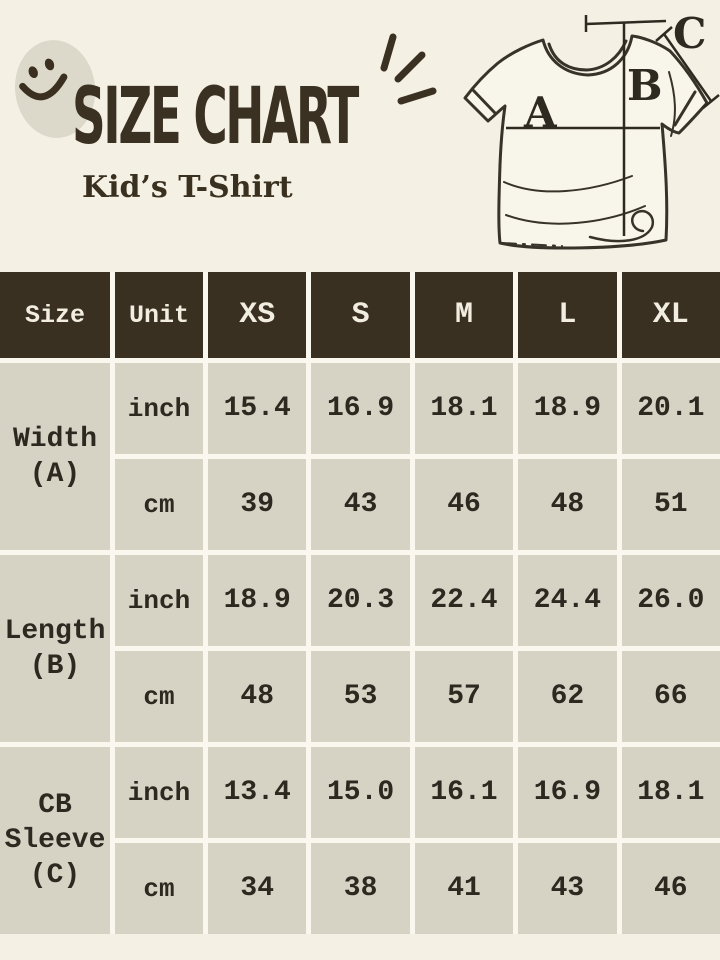  What do you see at coordinates (464, 504) in the screenshot?
I see `value-cell-width-a-cm-m: 46` at bounding box center [464, 504].